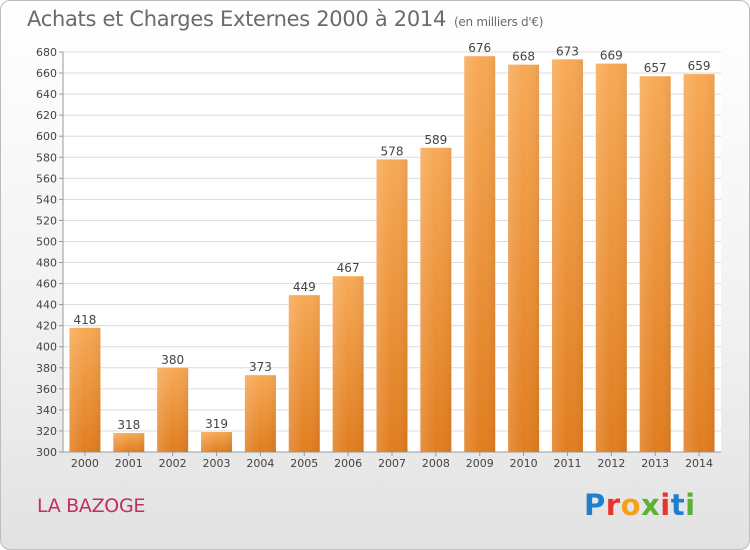 This screenshot has height=550, width=750. Describe the element at coordinates (217, 463) in the screenshot. I see `x-tick-label: 2003` at that location.